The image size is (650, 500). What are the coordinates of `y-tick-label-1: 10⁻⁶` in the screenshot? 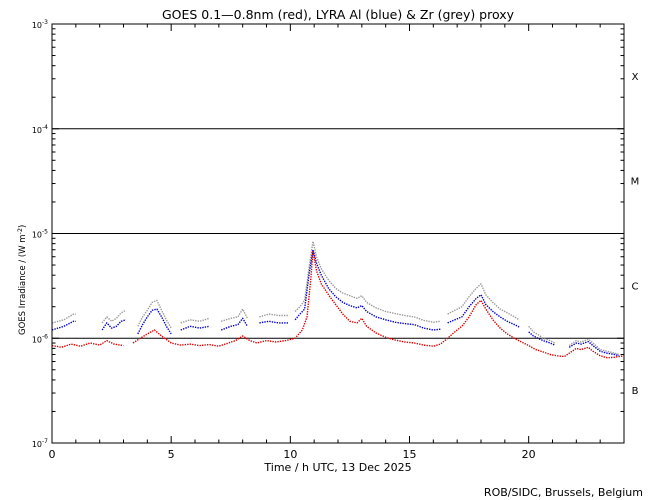 It's located at (40, 338).